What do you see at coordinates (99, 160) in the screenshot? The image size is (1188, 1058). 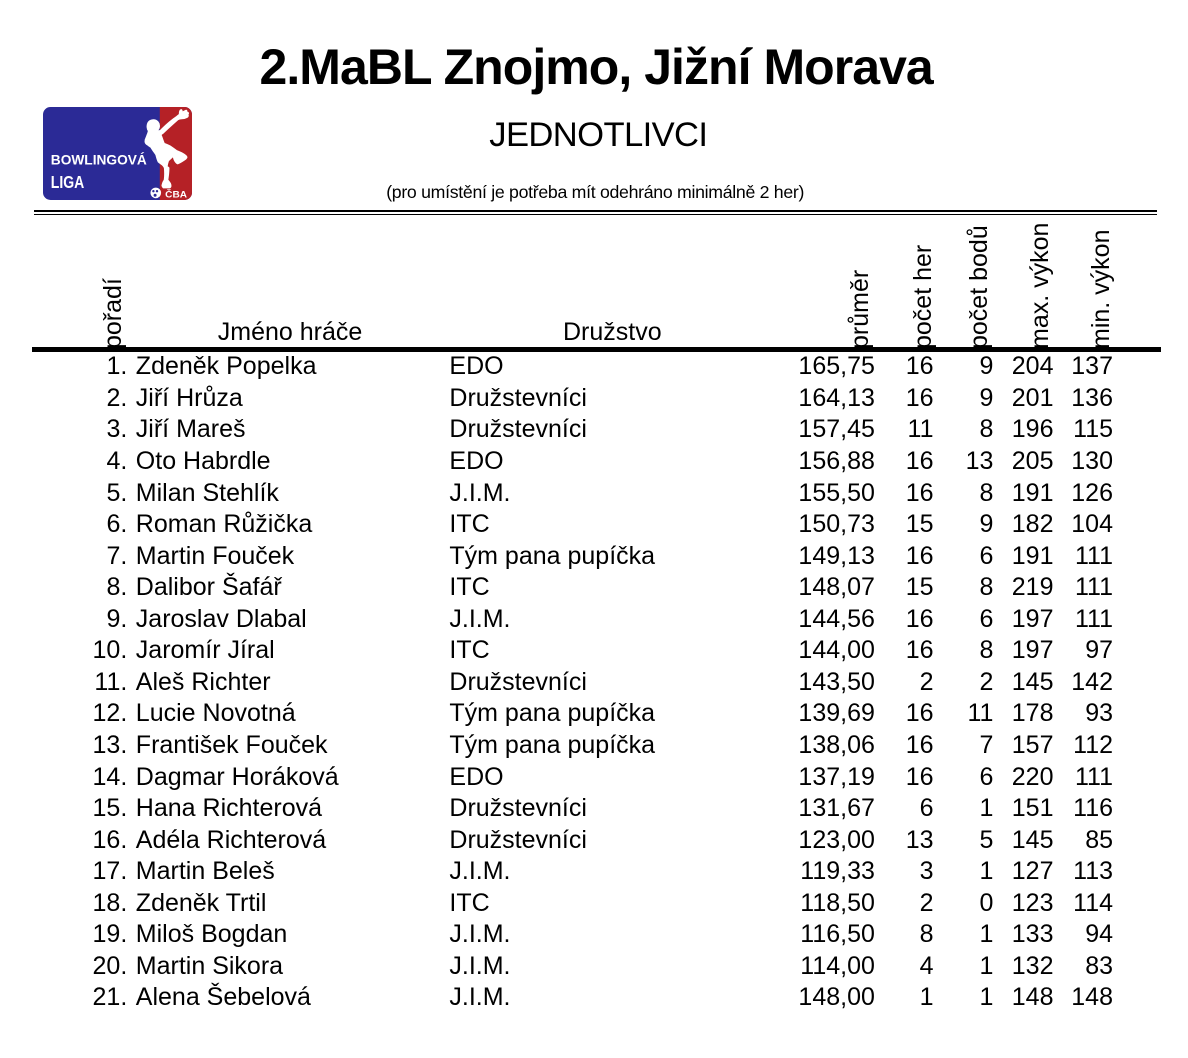 I see `svg-text: BOWLINGOVÁ` at bounding box center [99, 160].